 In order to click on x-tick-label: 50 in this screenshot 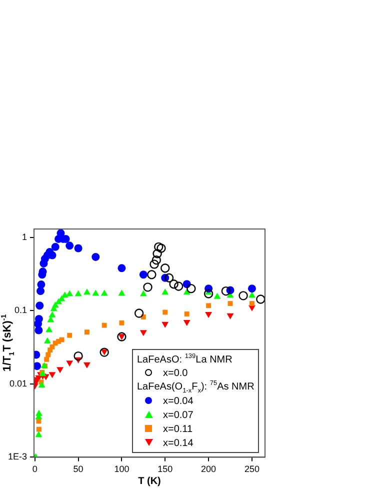, I will do `click(78, 469)`.